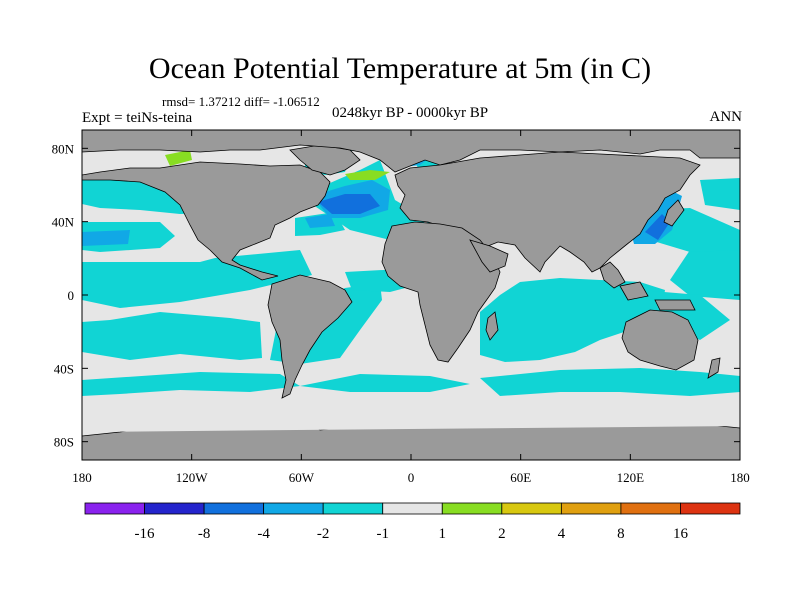 This screenshot has height=600, width=800. What do you see at coordinates (443, 534) in the screenshot?
I see `colorbar-label: 1` at bounding box center [443, 534].